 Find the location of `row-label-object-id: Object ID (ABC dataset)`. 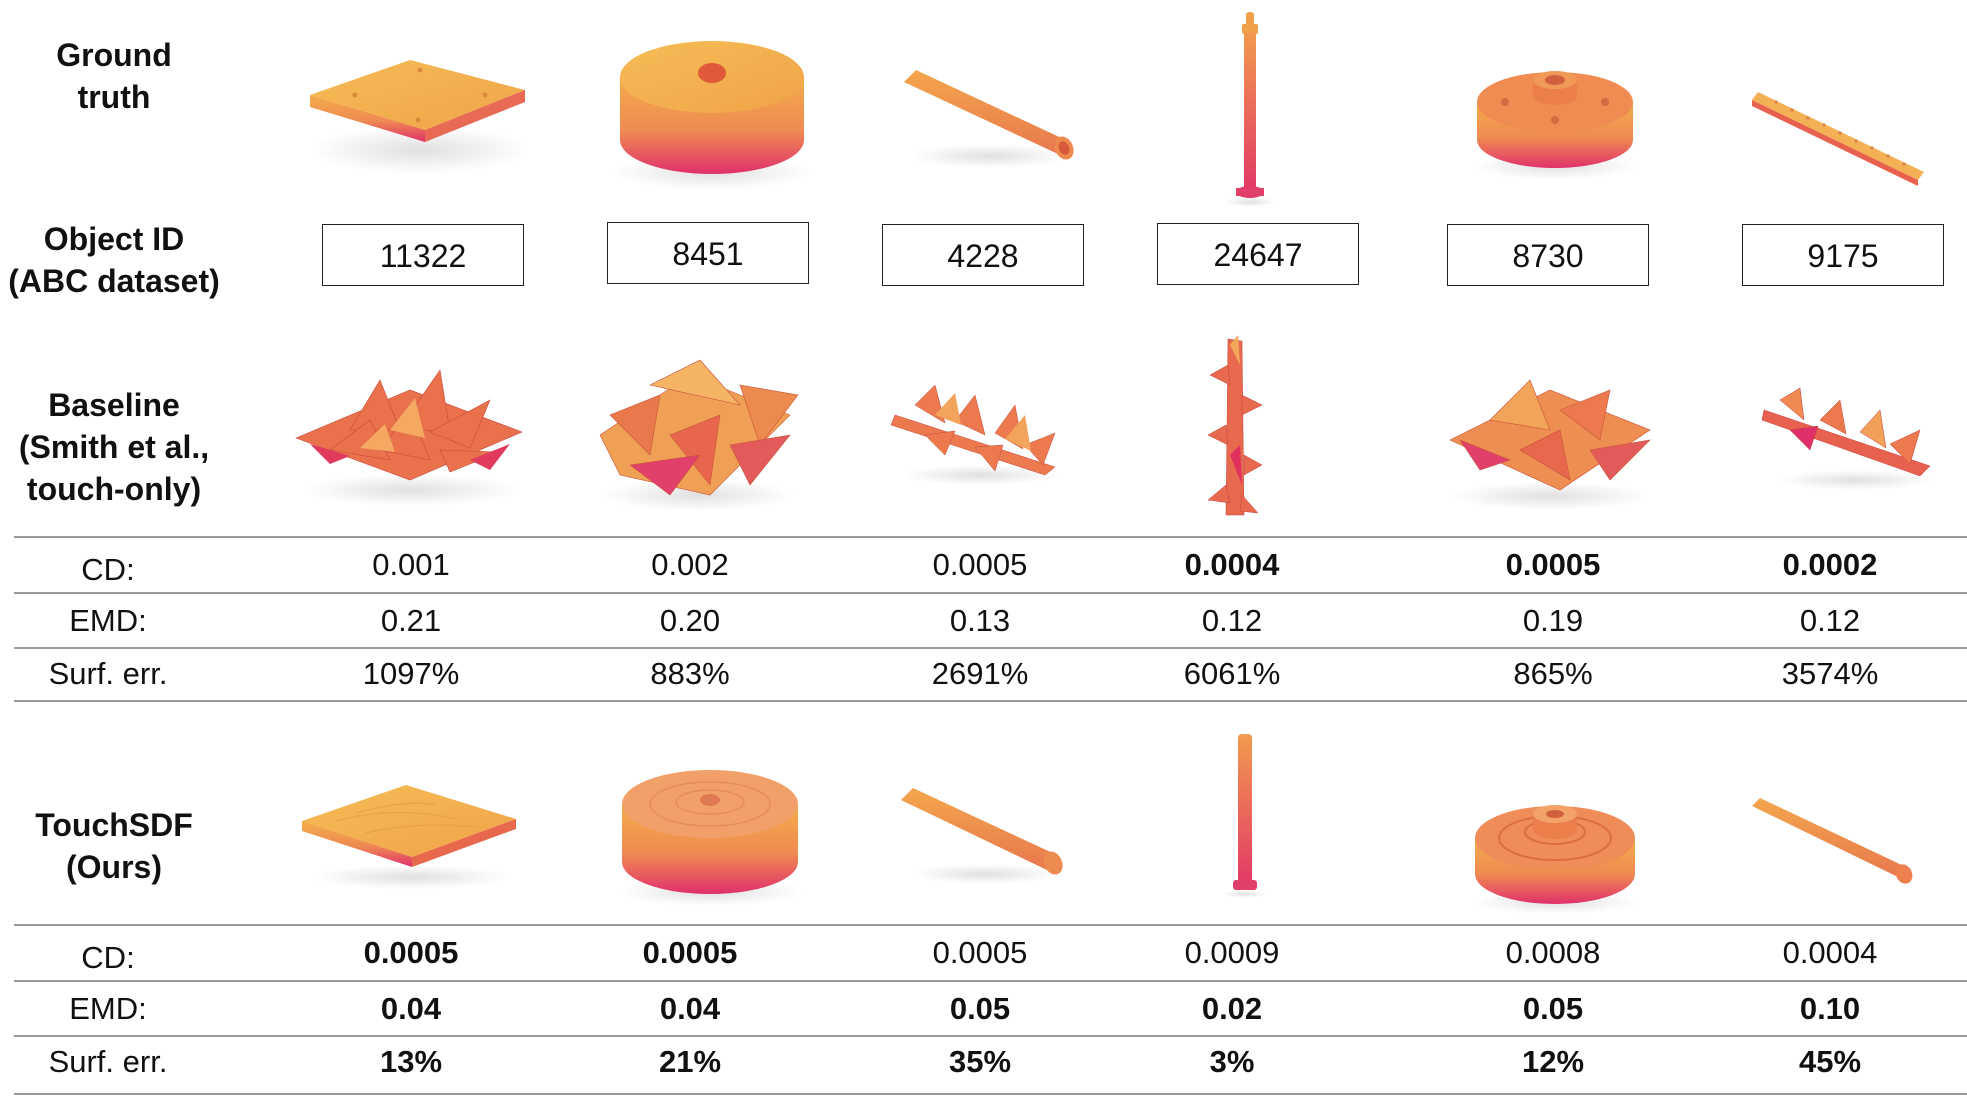

row-label-object-id: Object ID (ABC dataset) is located at coordinates (114, 260).